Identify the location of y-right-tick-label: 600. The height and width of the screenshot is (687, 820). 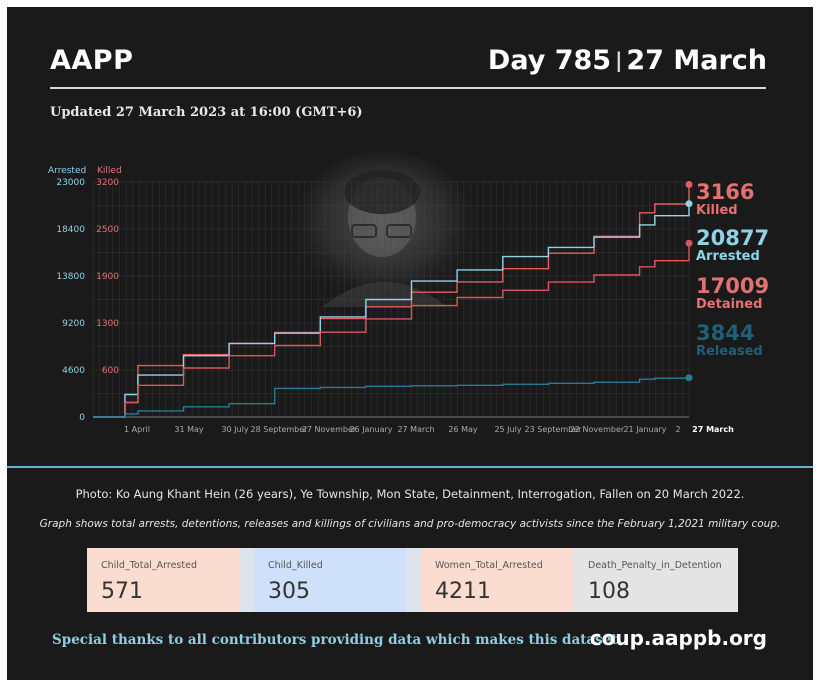
(110, 371).